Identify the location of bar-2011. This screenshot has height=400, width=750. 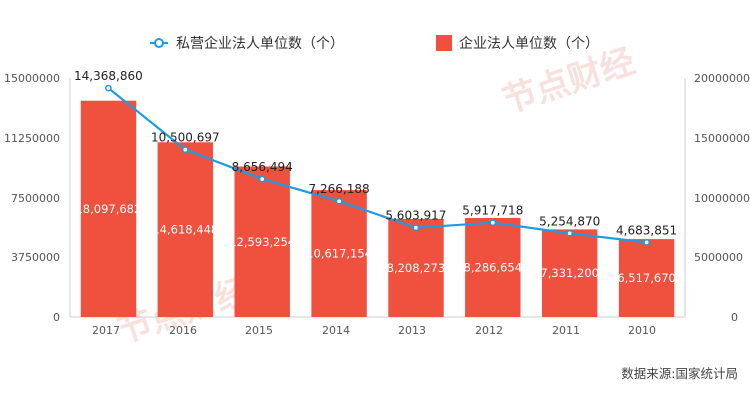
(570, 273).